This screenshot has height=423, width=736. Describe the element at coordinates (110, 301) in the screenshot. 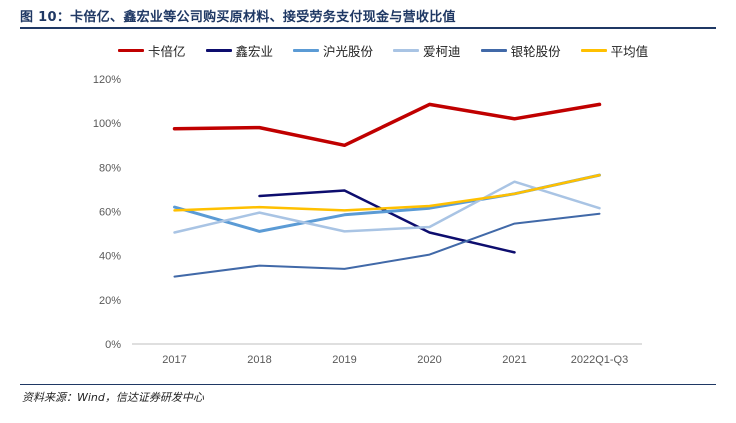

I see `y-tick-label: 20%` at that location.